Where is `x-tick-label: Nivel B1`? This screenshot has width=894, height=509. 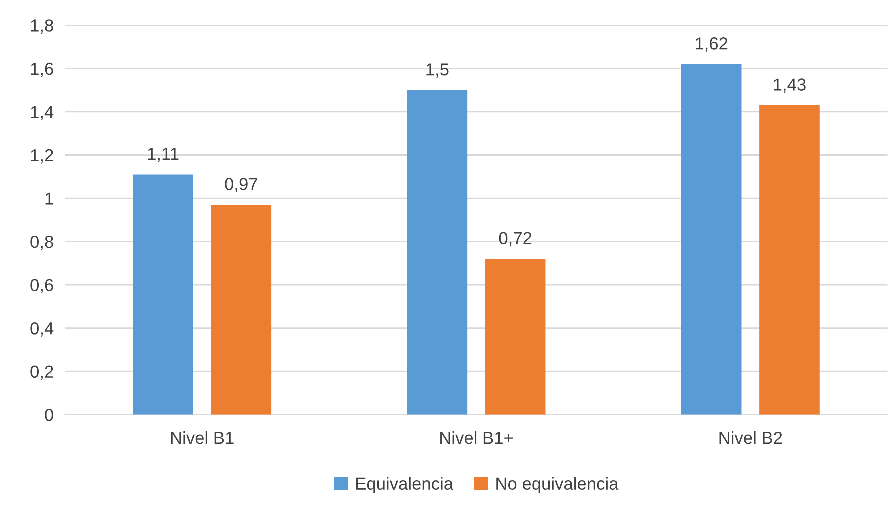 x-tick-label: Nivel B1 is located at coordinates (202, 438).